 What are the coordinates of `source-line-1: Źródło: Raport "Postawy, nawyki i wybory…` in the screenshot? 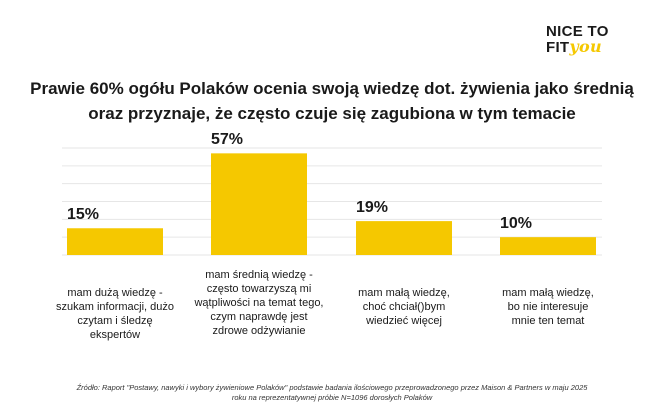 It's located at (332, 387).